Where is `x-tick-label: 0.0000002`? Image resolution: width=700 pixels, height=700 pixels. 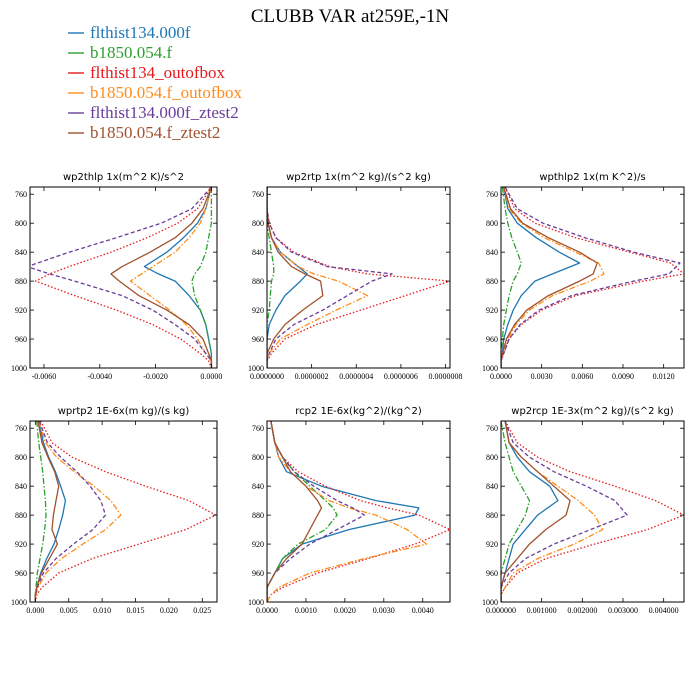
x-tick-label: 0.0000002 is located at coordinates (312, 376).